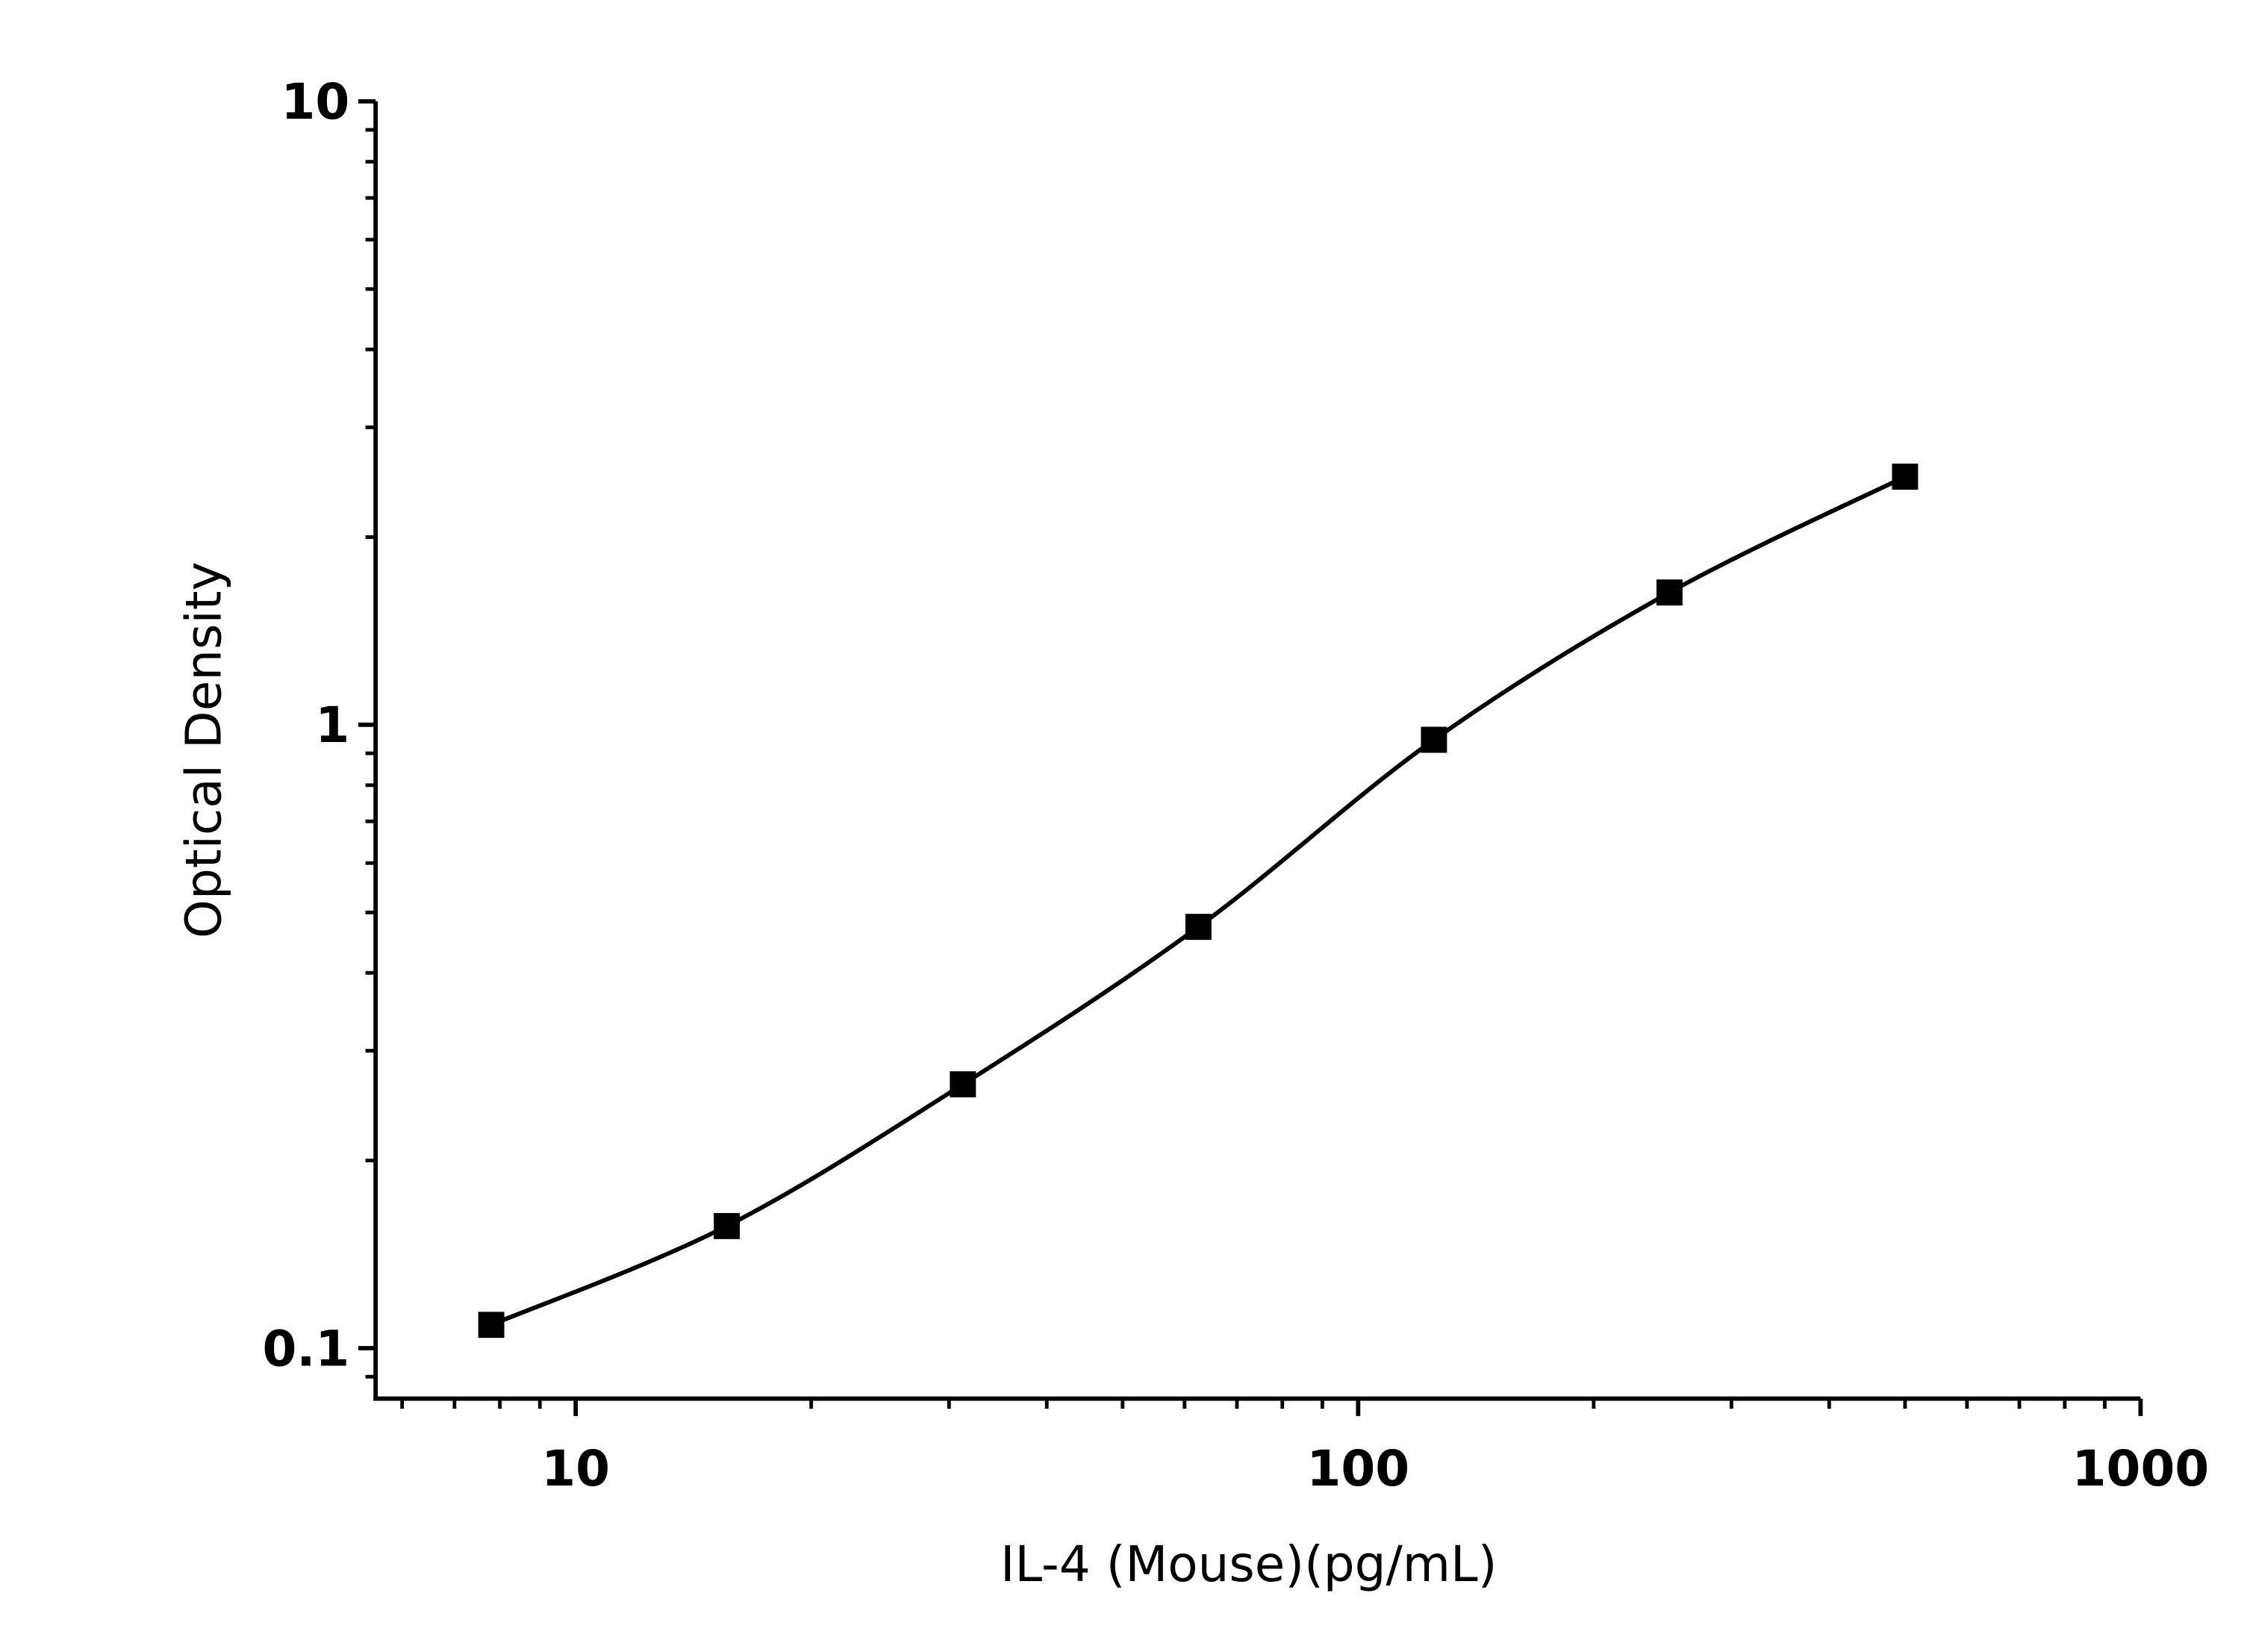 Image resolution: width=2244 pixels, height=1652 pixels. What do you see at coordinates (2141, 1468) in the screenshot?
I see `x-tick-label: 1000` at bounding box center [2141, 1468].